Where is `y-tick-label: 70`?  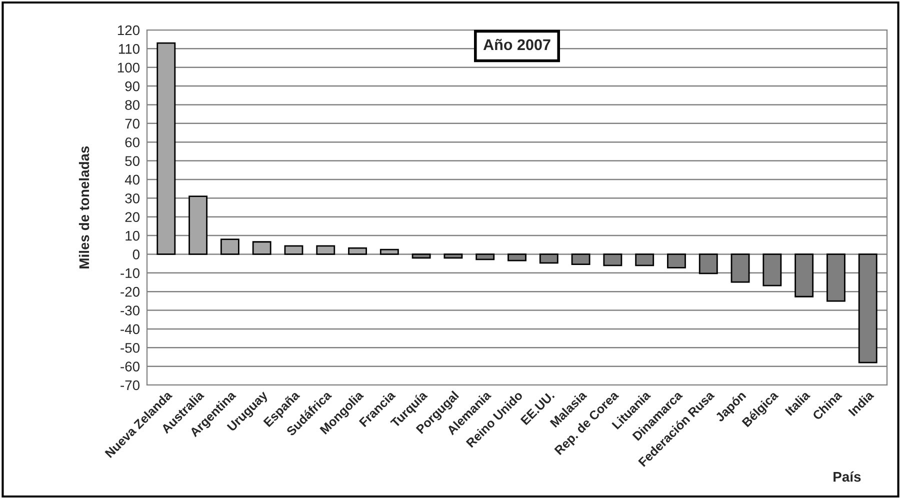 y-tick-label: 70 is located at coordinates (132, 123).